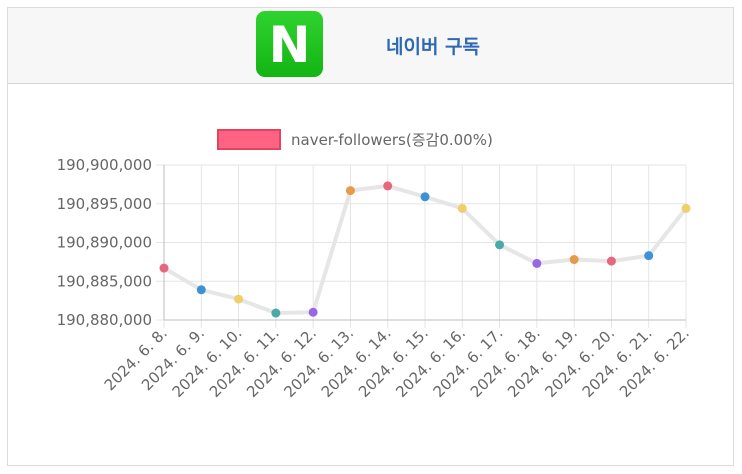 The width and height of the screenshot is (742, 474). Describe the element at coordinates (104, 165) in the screenshot. I see `y-tick-label: 190,900,000` at that location.